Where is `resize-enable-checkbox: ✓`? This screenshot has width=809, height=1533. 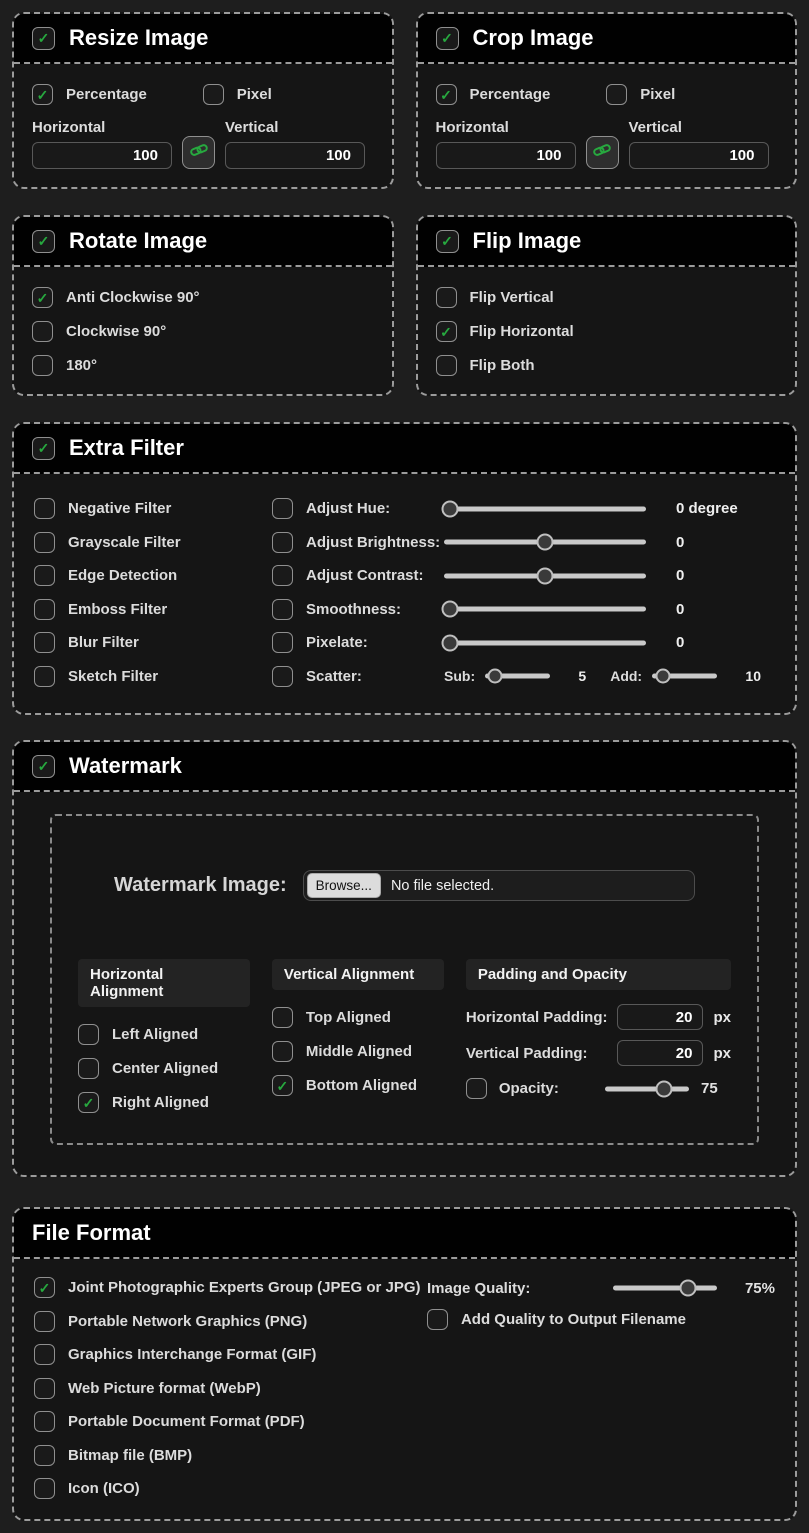
resize-enable-checkbox: ✓ is located at coordinates (43, 38).